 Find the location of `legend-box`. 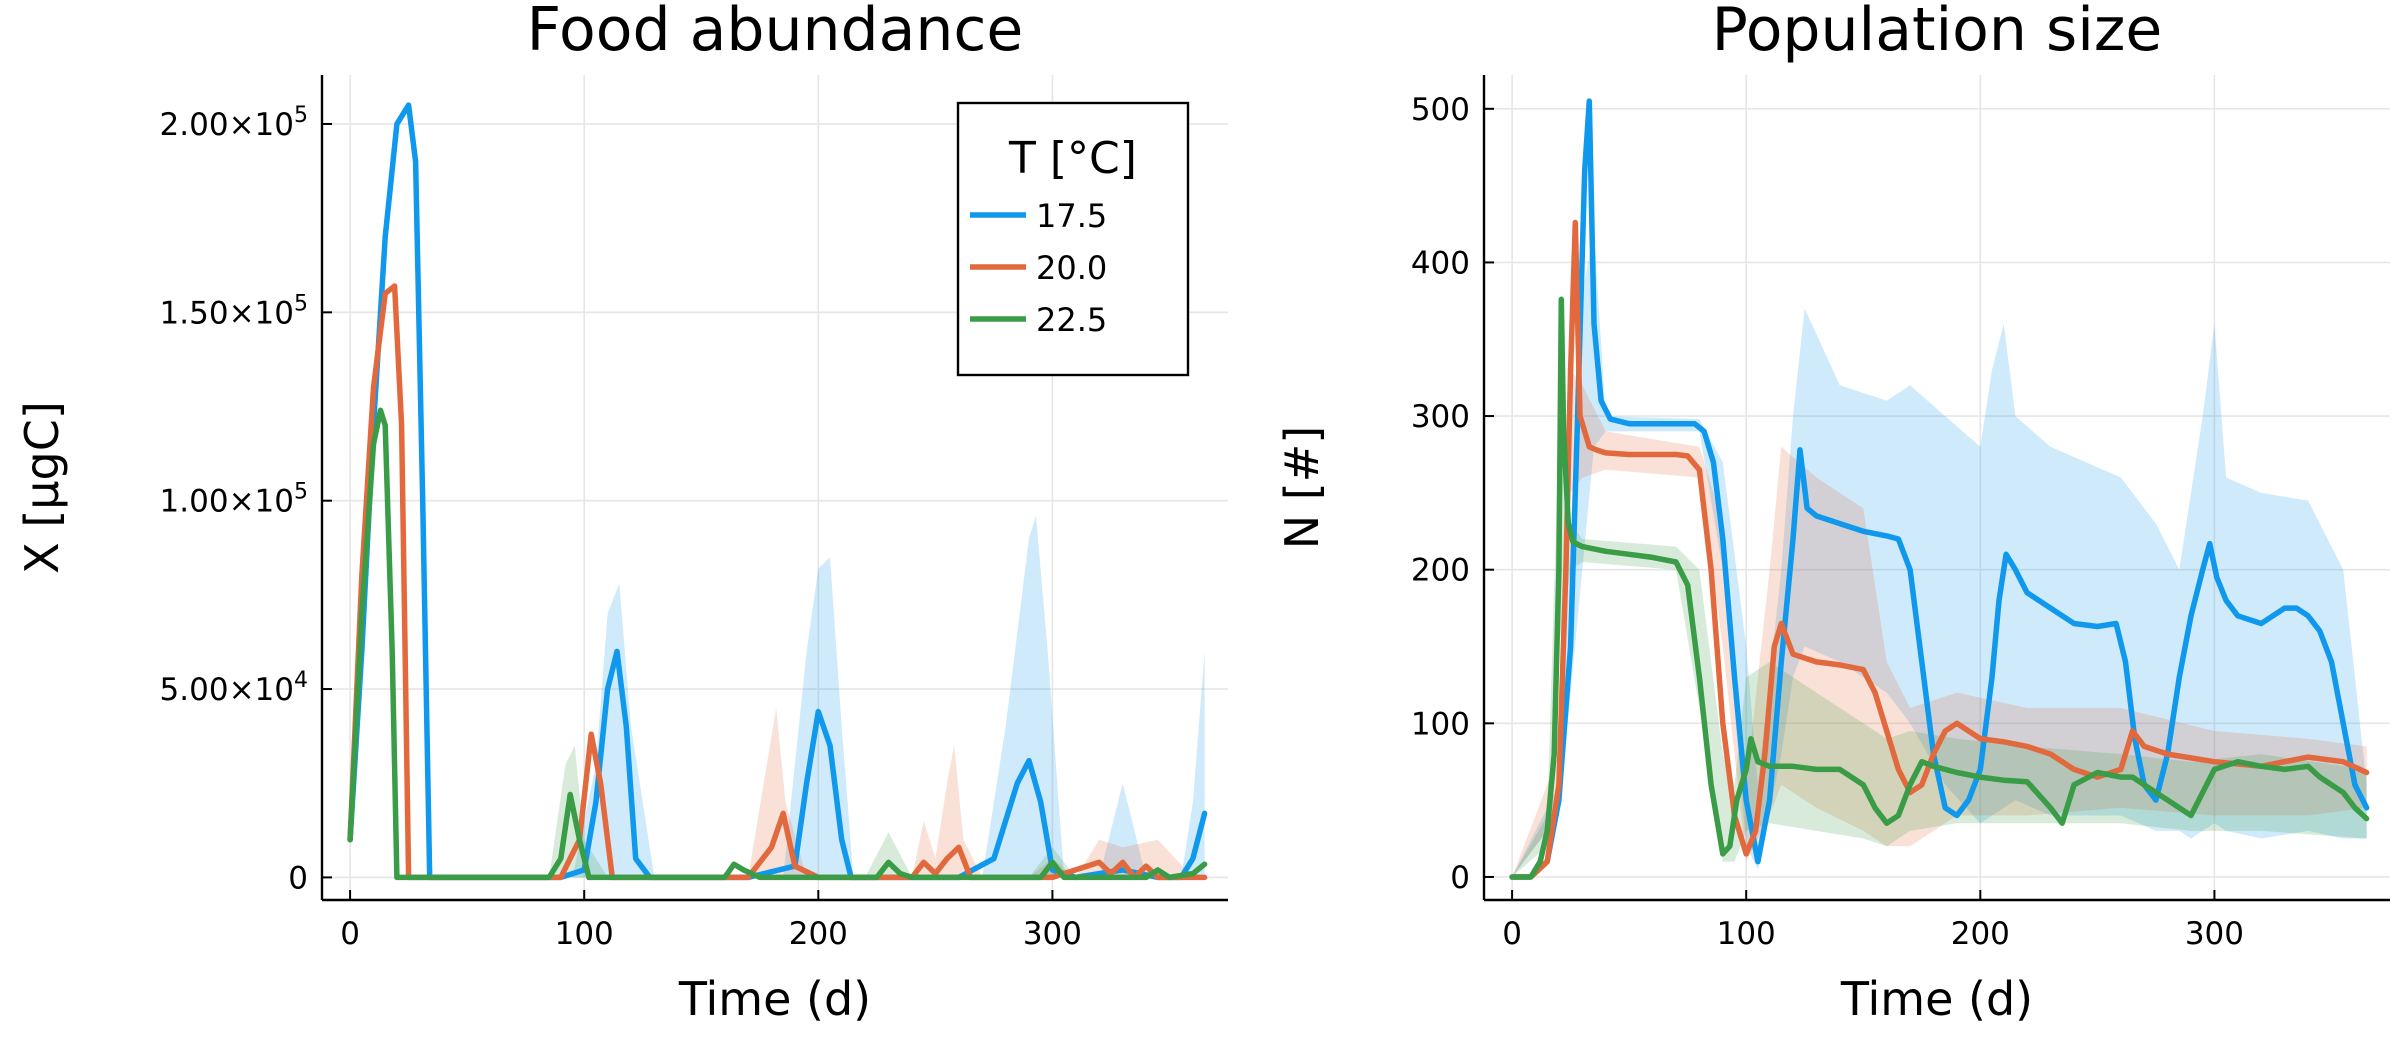

legend-box is located at coordinates (1073, 239).